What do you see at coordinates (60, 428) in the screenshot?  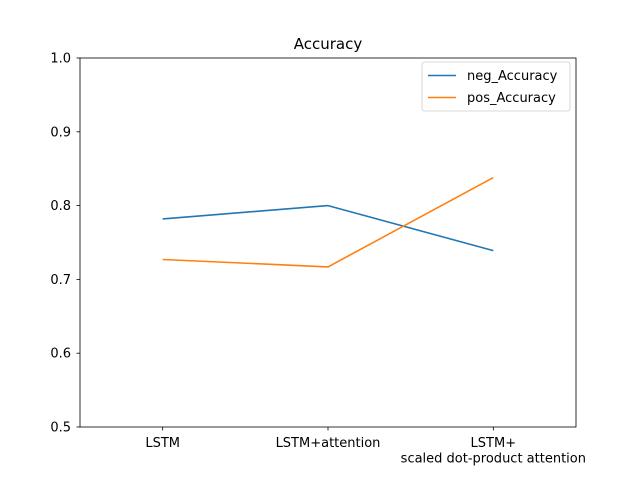 I see `y-tick-label: 0.5` at bounding box center [60, 428].